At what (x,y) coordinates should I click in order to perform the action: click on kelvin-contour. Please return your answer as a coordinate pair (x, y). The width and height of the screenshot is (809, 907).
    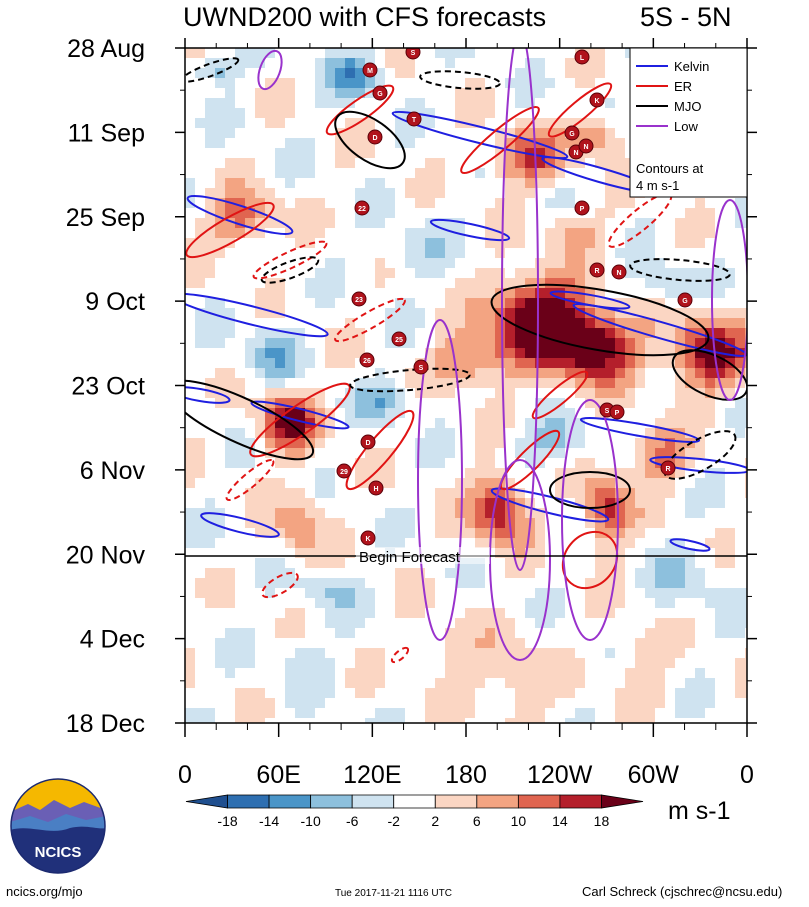
    Looking at the image, I should click on (640, 430).